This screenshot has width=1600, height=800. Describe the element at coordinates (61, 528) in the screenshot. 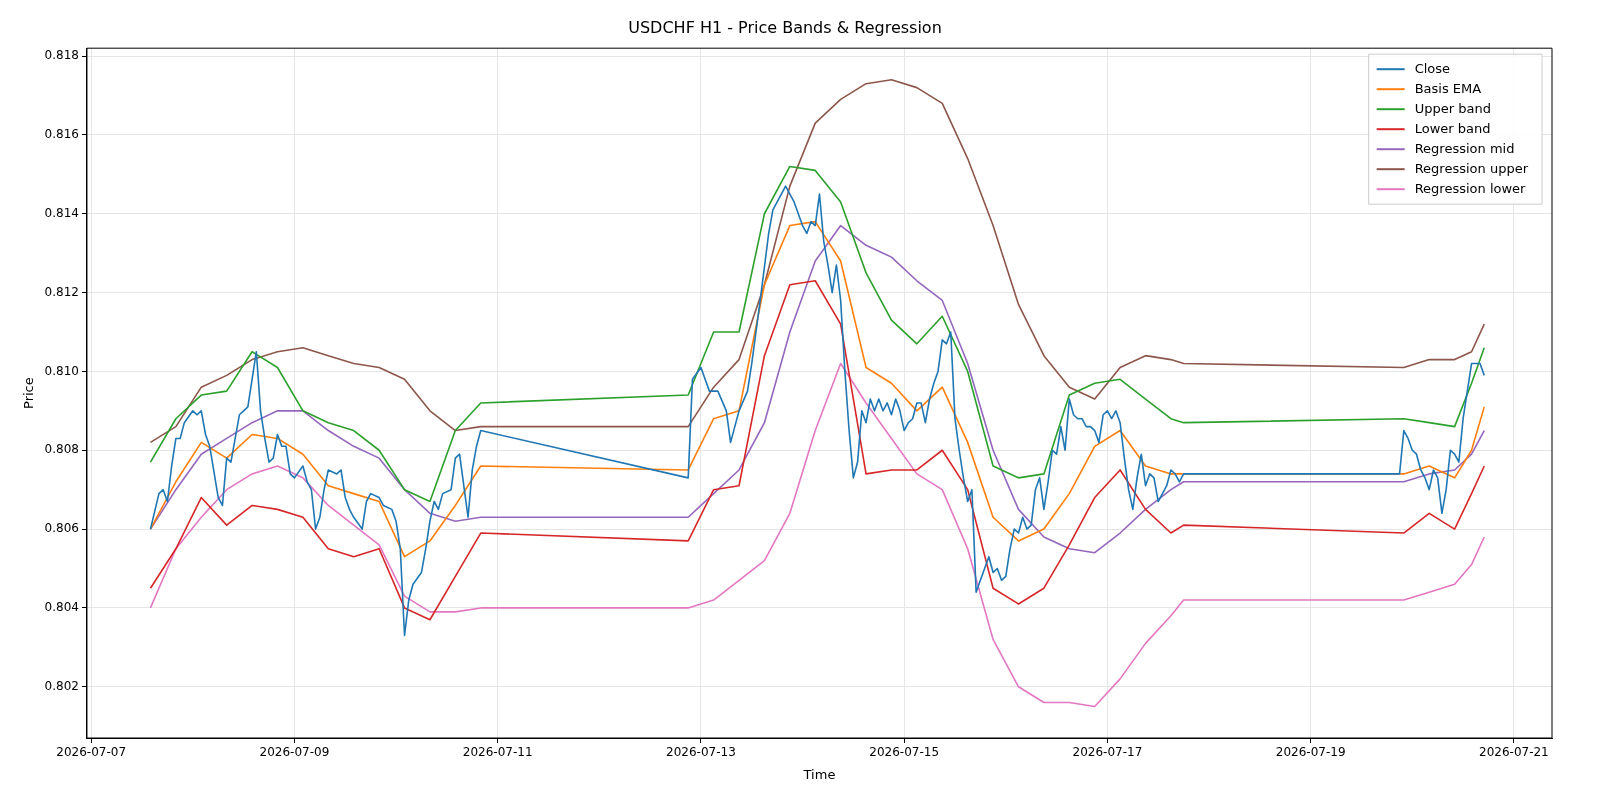

I see `y-tick-label: 0.806` at that location.